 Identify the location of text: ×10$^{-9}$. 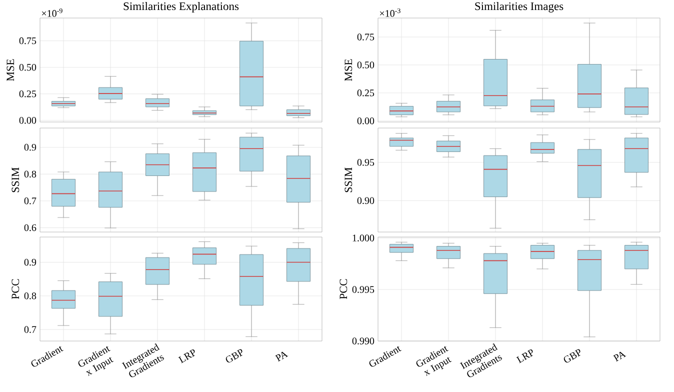
(52, 12).